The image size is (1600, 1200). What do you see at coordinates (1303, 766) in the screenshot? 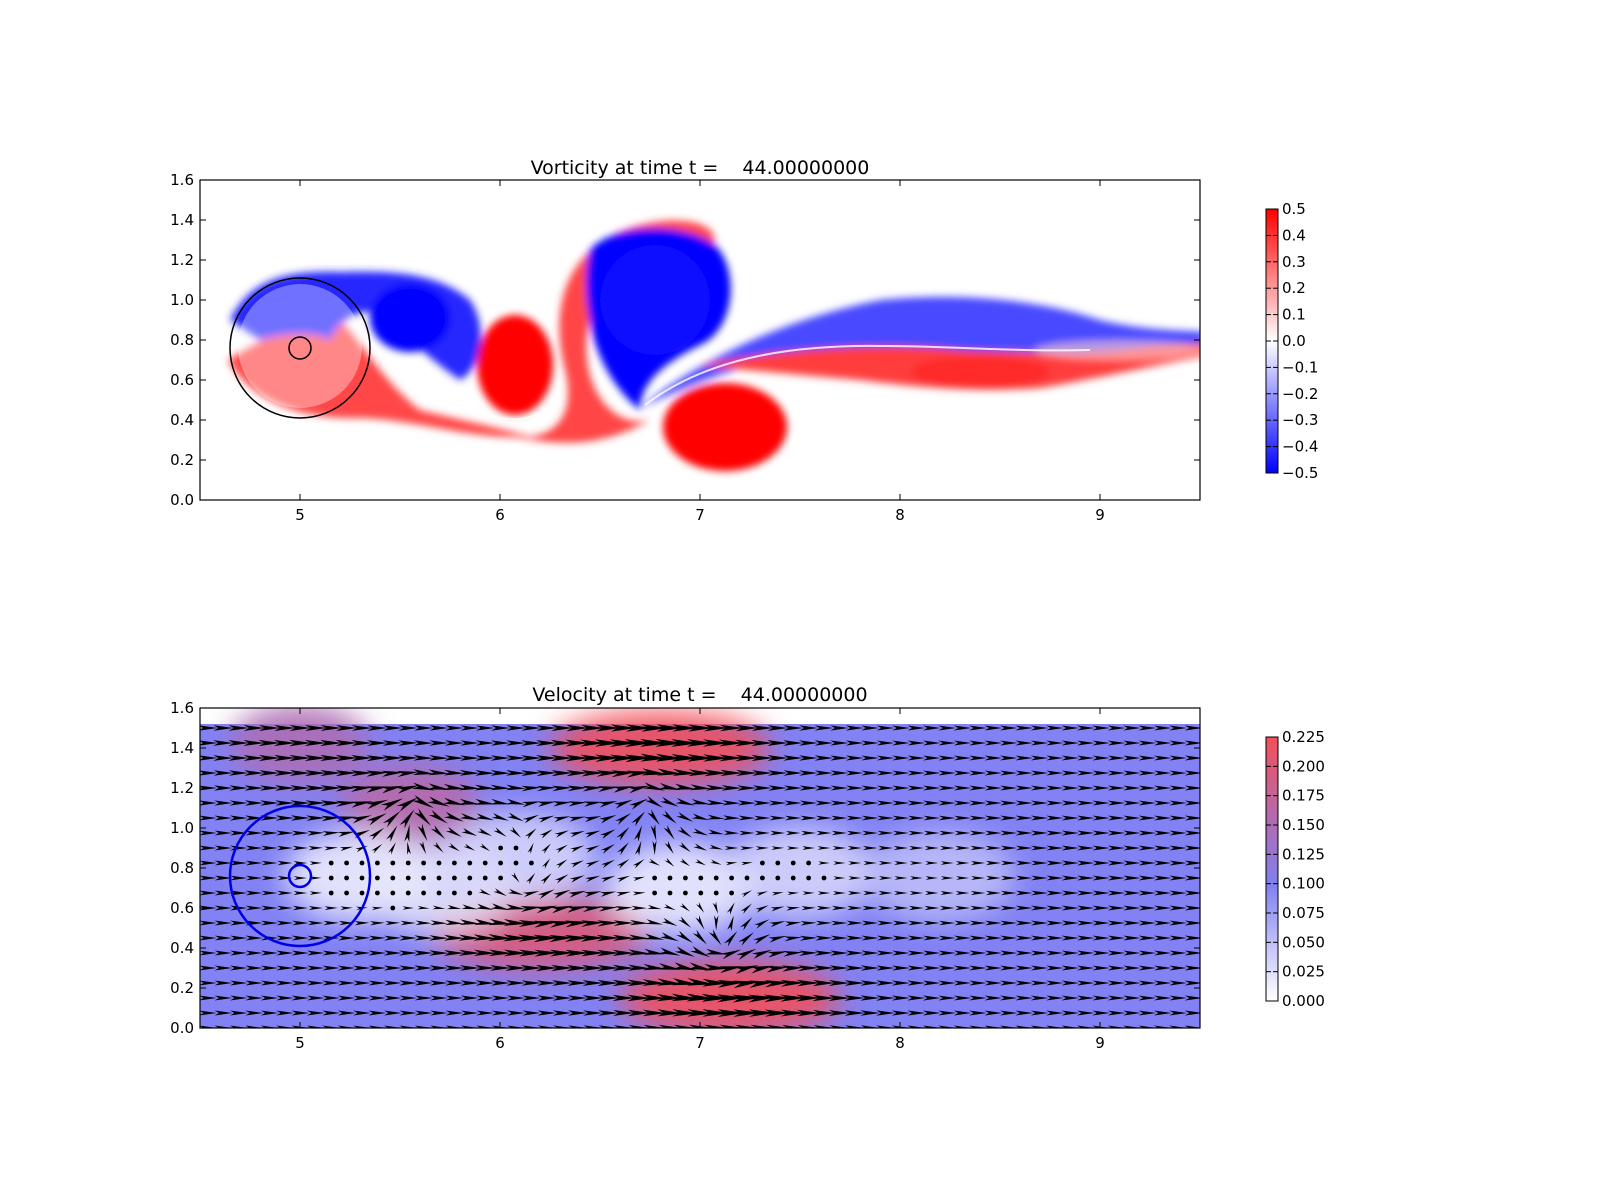
I see `colorbar-tick-label: 0.200` at bounding box center [1303, 766].